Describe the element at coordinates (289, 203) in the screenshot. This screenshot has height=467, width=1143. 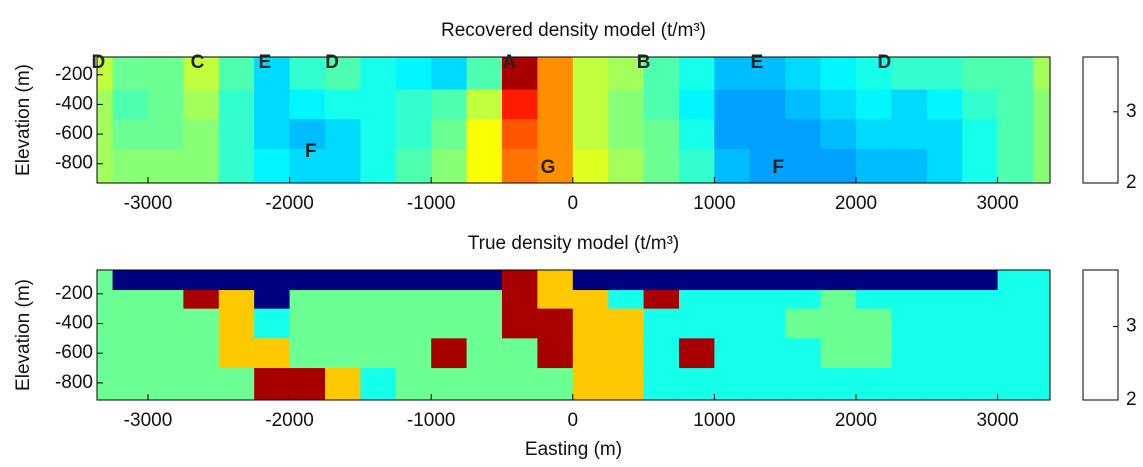
I see `x-tick-label: -2000` at that location.